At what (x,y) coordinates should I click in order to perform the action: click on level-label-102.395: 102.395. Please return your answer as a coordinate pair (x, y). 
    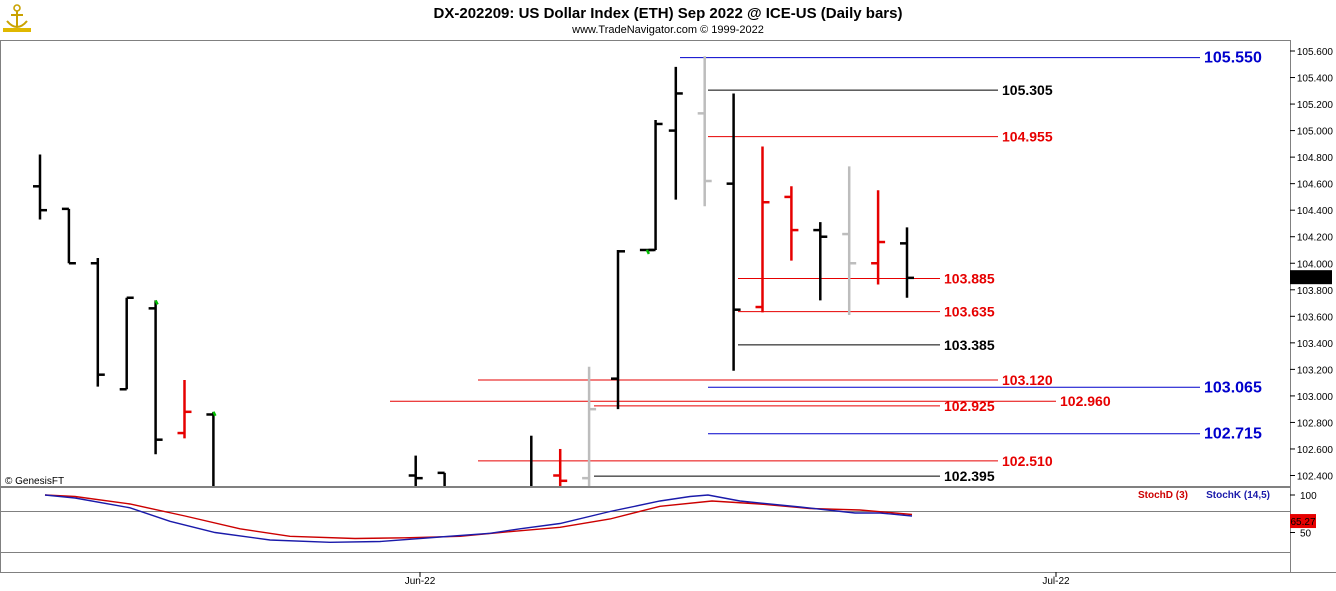
    Looking at the image, I should click on (969, 476).